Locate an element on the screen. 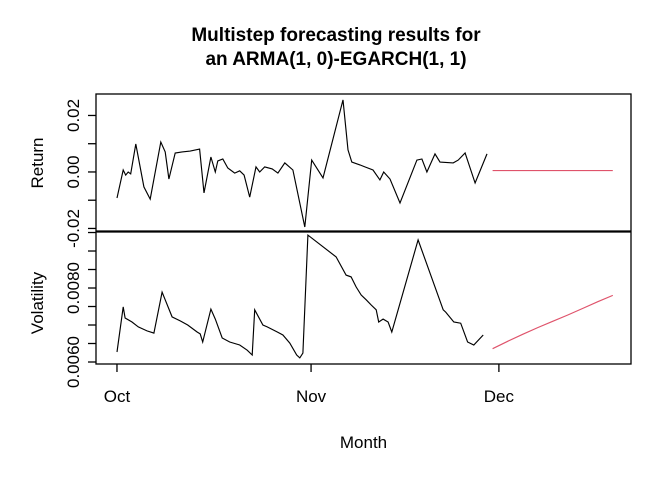 Image resolution: width=672 pixels, height=480 pixels. y-tick-label: 0.02 is located at coordinates (73, 115).